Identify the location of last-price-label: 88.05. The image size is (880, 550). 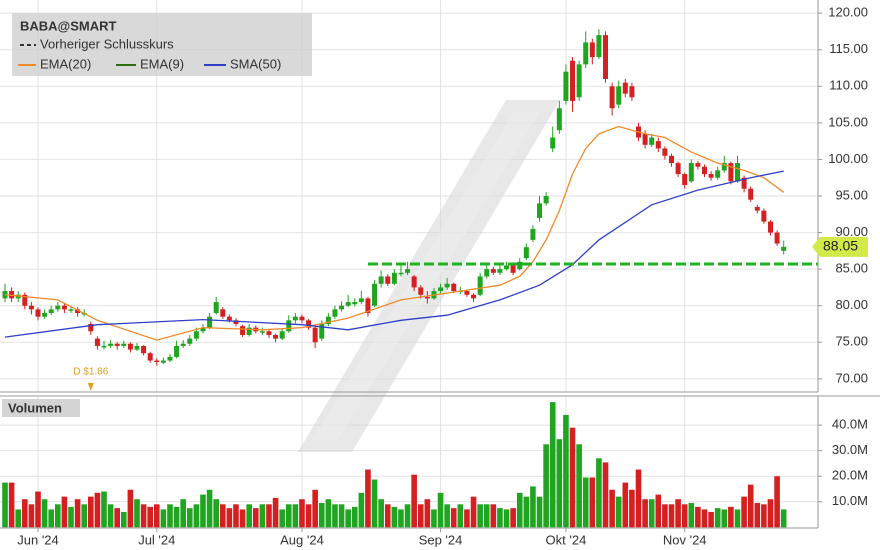
(840, 246).